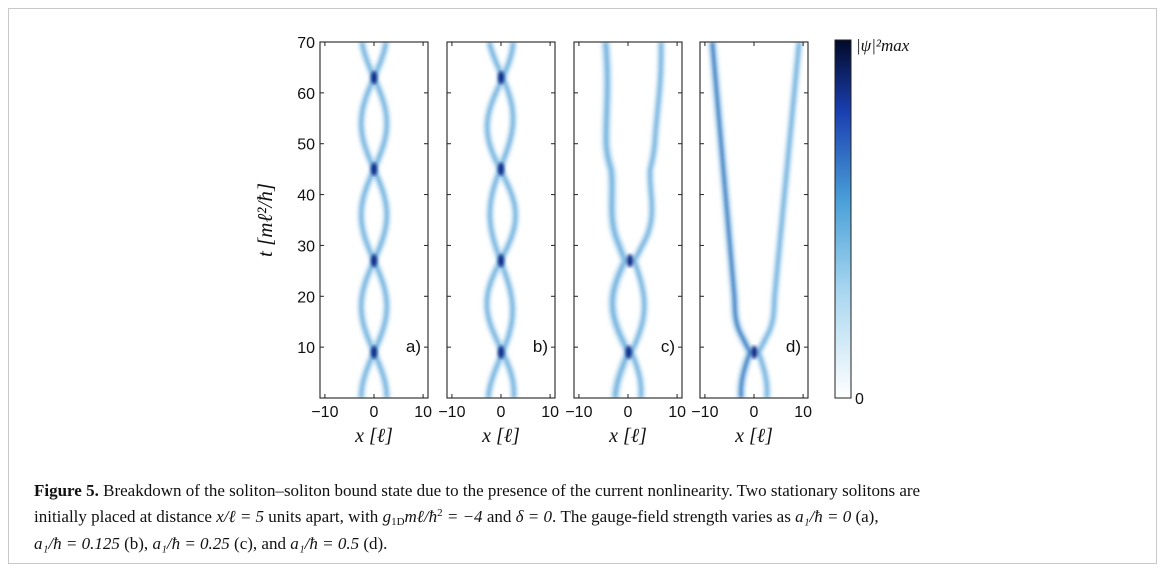 The height and width of the screenshot is (574, 1165). What do you see at coordinates (306, 94) in the screenshot?
I see `y-tick-label: 60` at bounding box center [306, 94].